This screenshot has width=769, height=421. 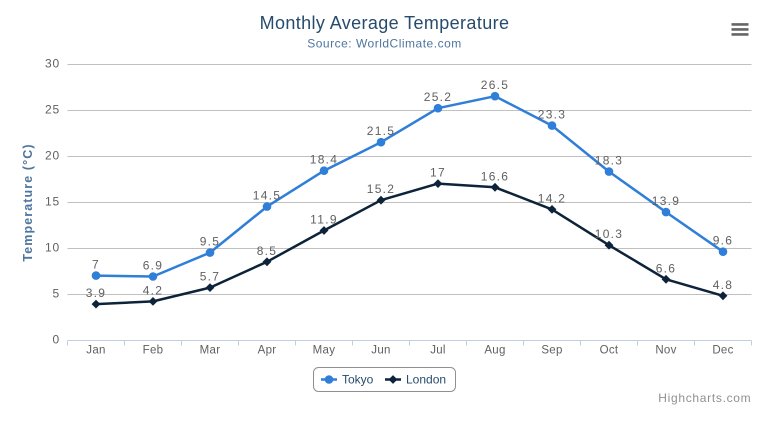 What do you see at coordinates (666, 268) in the screenshot?
I see `svg-text: 6.6` at bounding box center [666, 268].